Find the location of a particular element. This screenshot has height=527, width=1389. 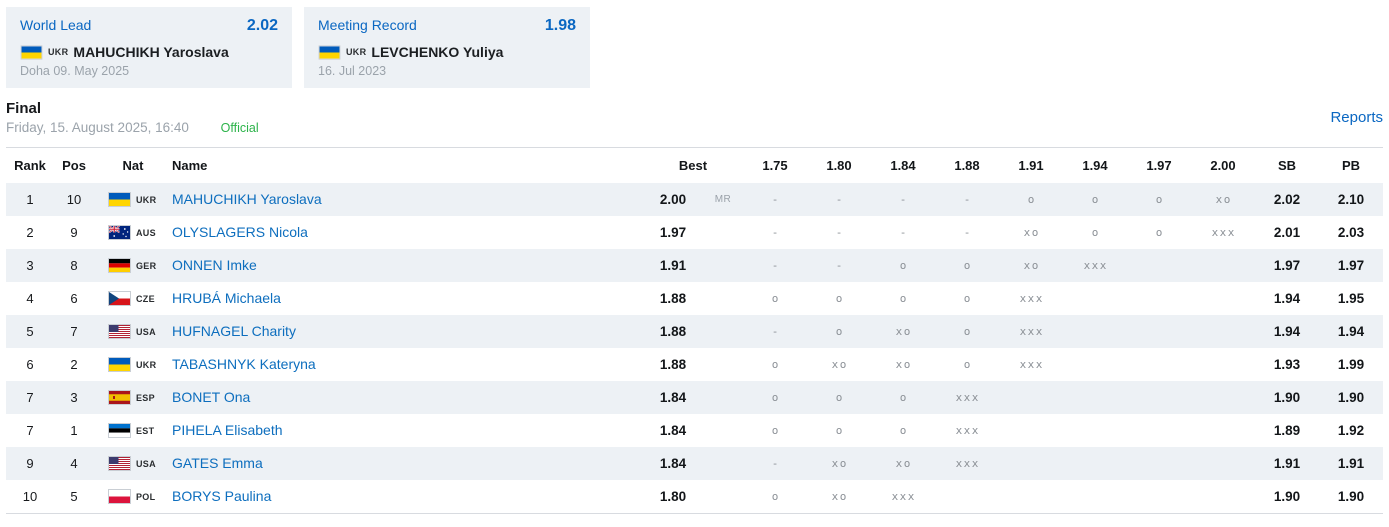

ger-flag-icon is located at coordinates (119, 265).